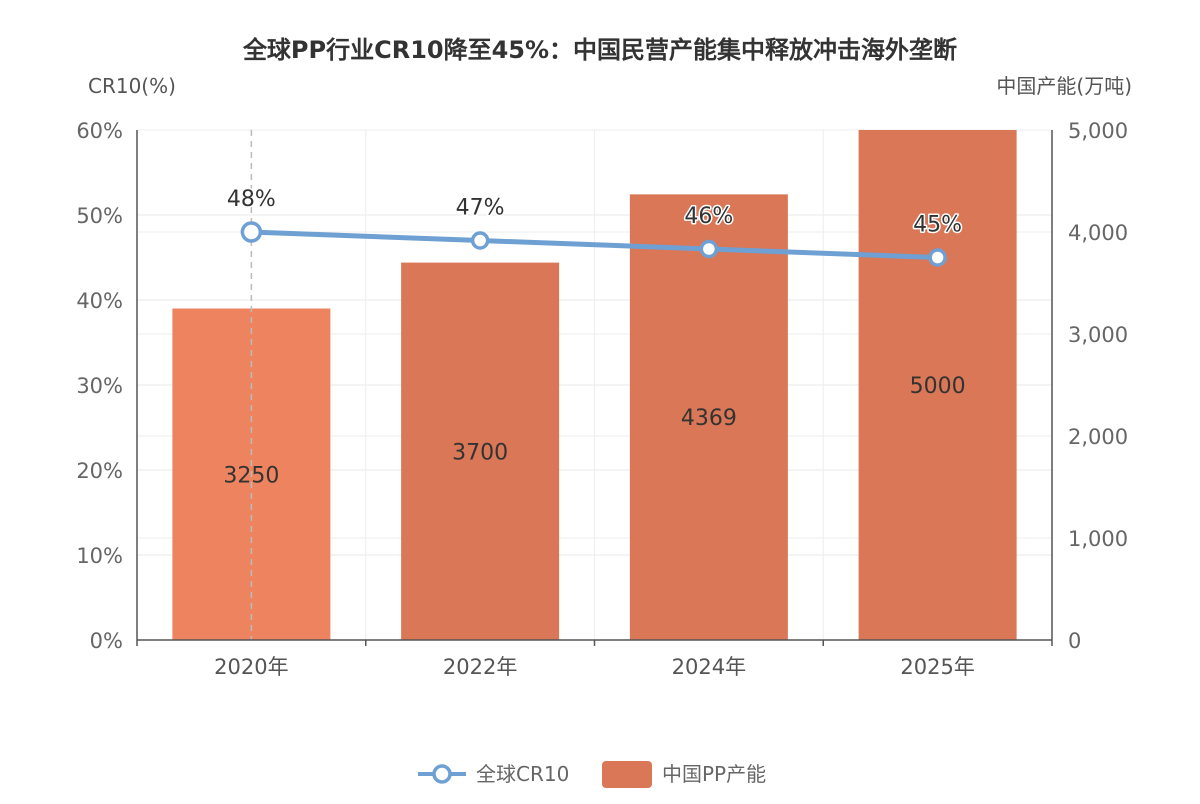 Image resolution: width=1200 pixels, height=804 pixels. What do you see at coordinates (1098, 233) in the screenshot?
I see `right-tick-label: 4,000` at bounding box center [1098, 233].